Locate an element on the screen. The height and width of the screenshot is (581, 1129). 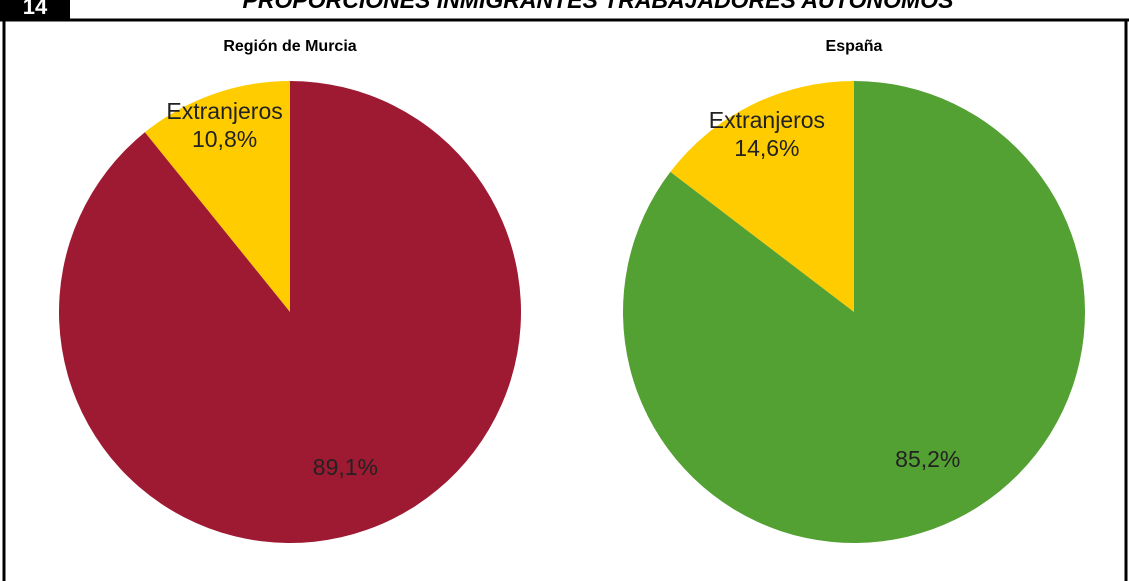
slice-value-label: 85,2% is located at coordinates (927, 459).